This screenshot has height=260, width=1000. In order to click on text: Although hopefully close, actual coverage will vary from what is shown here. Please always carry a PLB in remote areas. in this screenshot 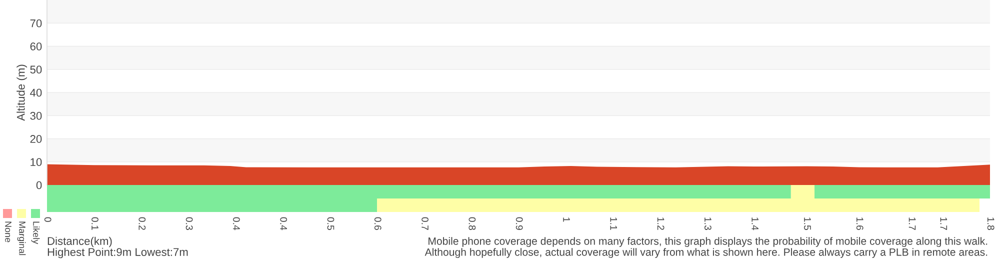, I will do `click(706, 253)`.